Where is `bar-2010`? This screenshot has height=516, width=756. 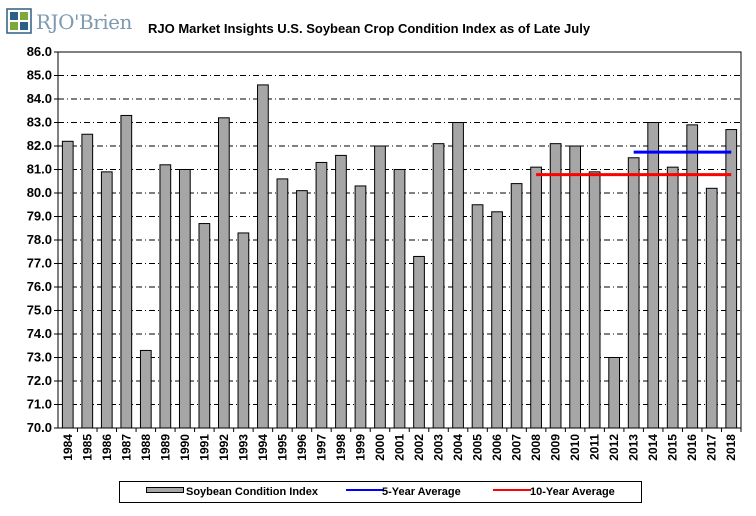 bar-2010 is located at coordinates (575, 287).